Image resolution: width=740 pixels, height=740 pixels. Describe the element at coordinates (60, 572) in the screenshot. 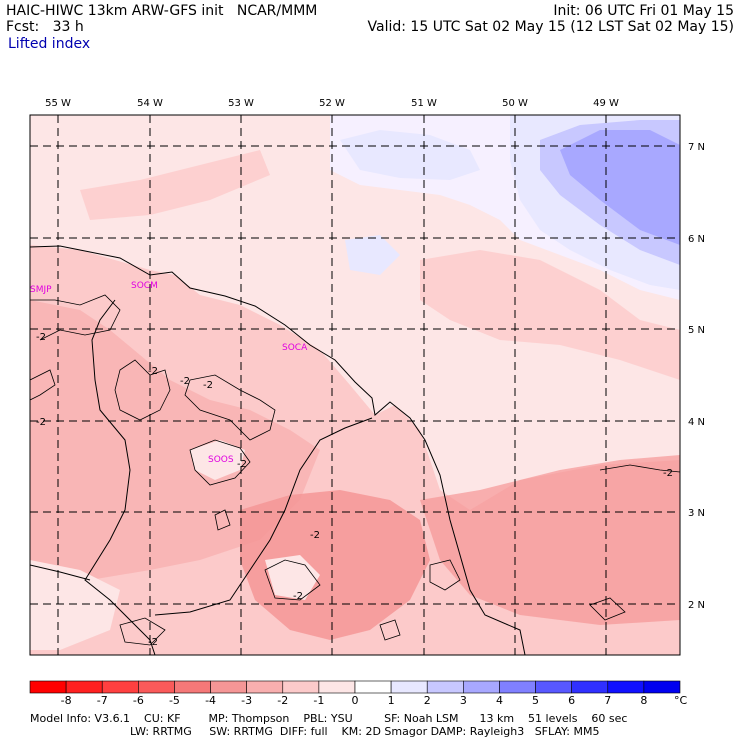

I see `border-south-west` at that location.